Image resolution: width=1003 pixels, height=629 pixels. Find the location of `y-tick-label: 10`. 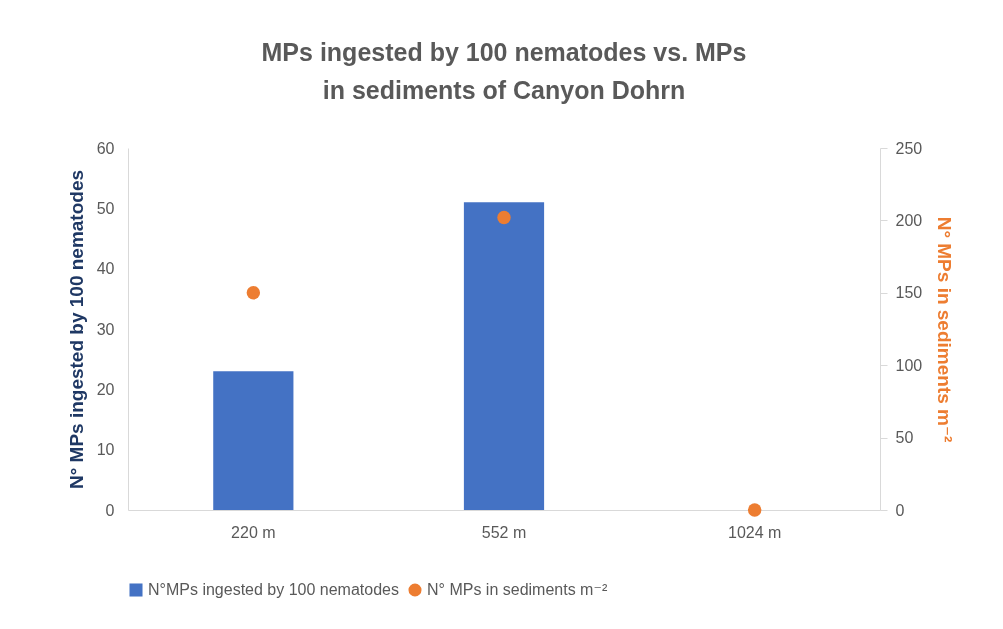

y-tick-label: 10 is located at coordinates (105, 450).